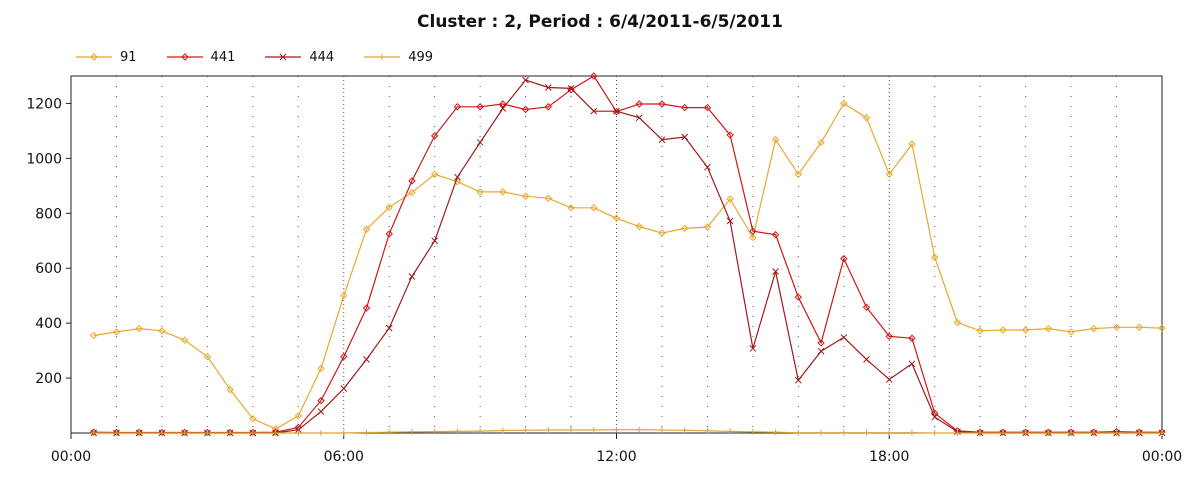 The width and height of the screenshot is (1200, 480). Describe the element at coordinates (223, 57) in the screenshot. I see `legend-label-441: 441` at that location.